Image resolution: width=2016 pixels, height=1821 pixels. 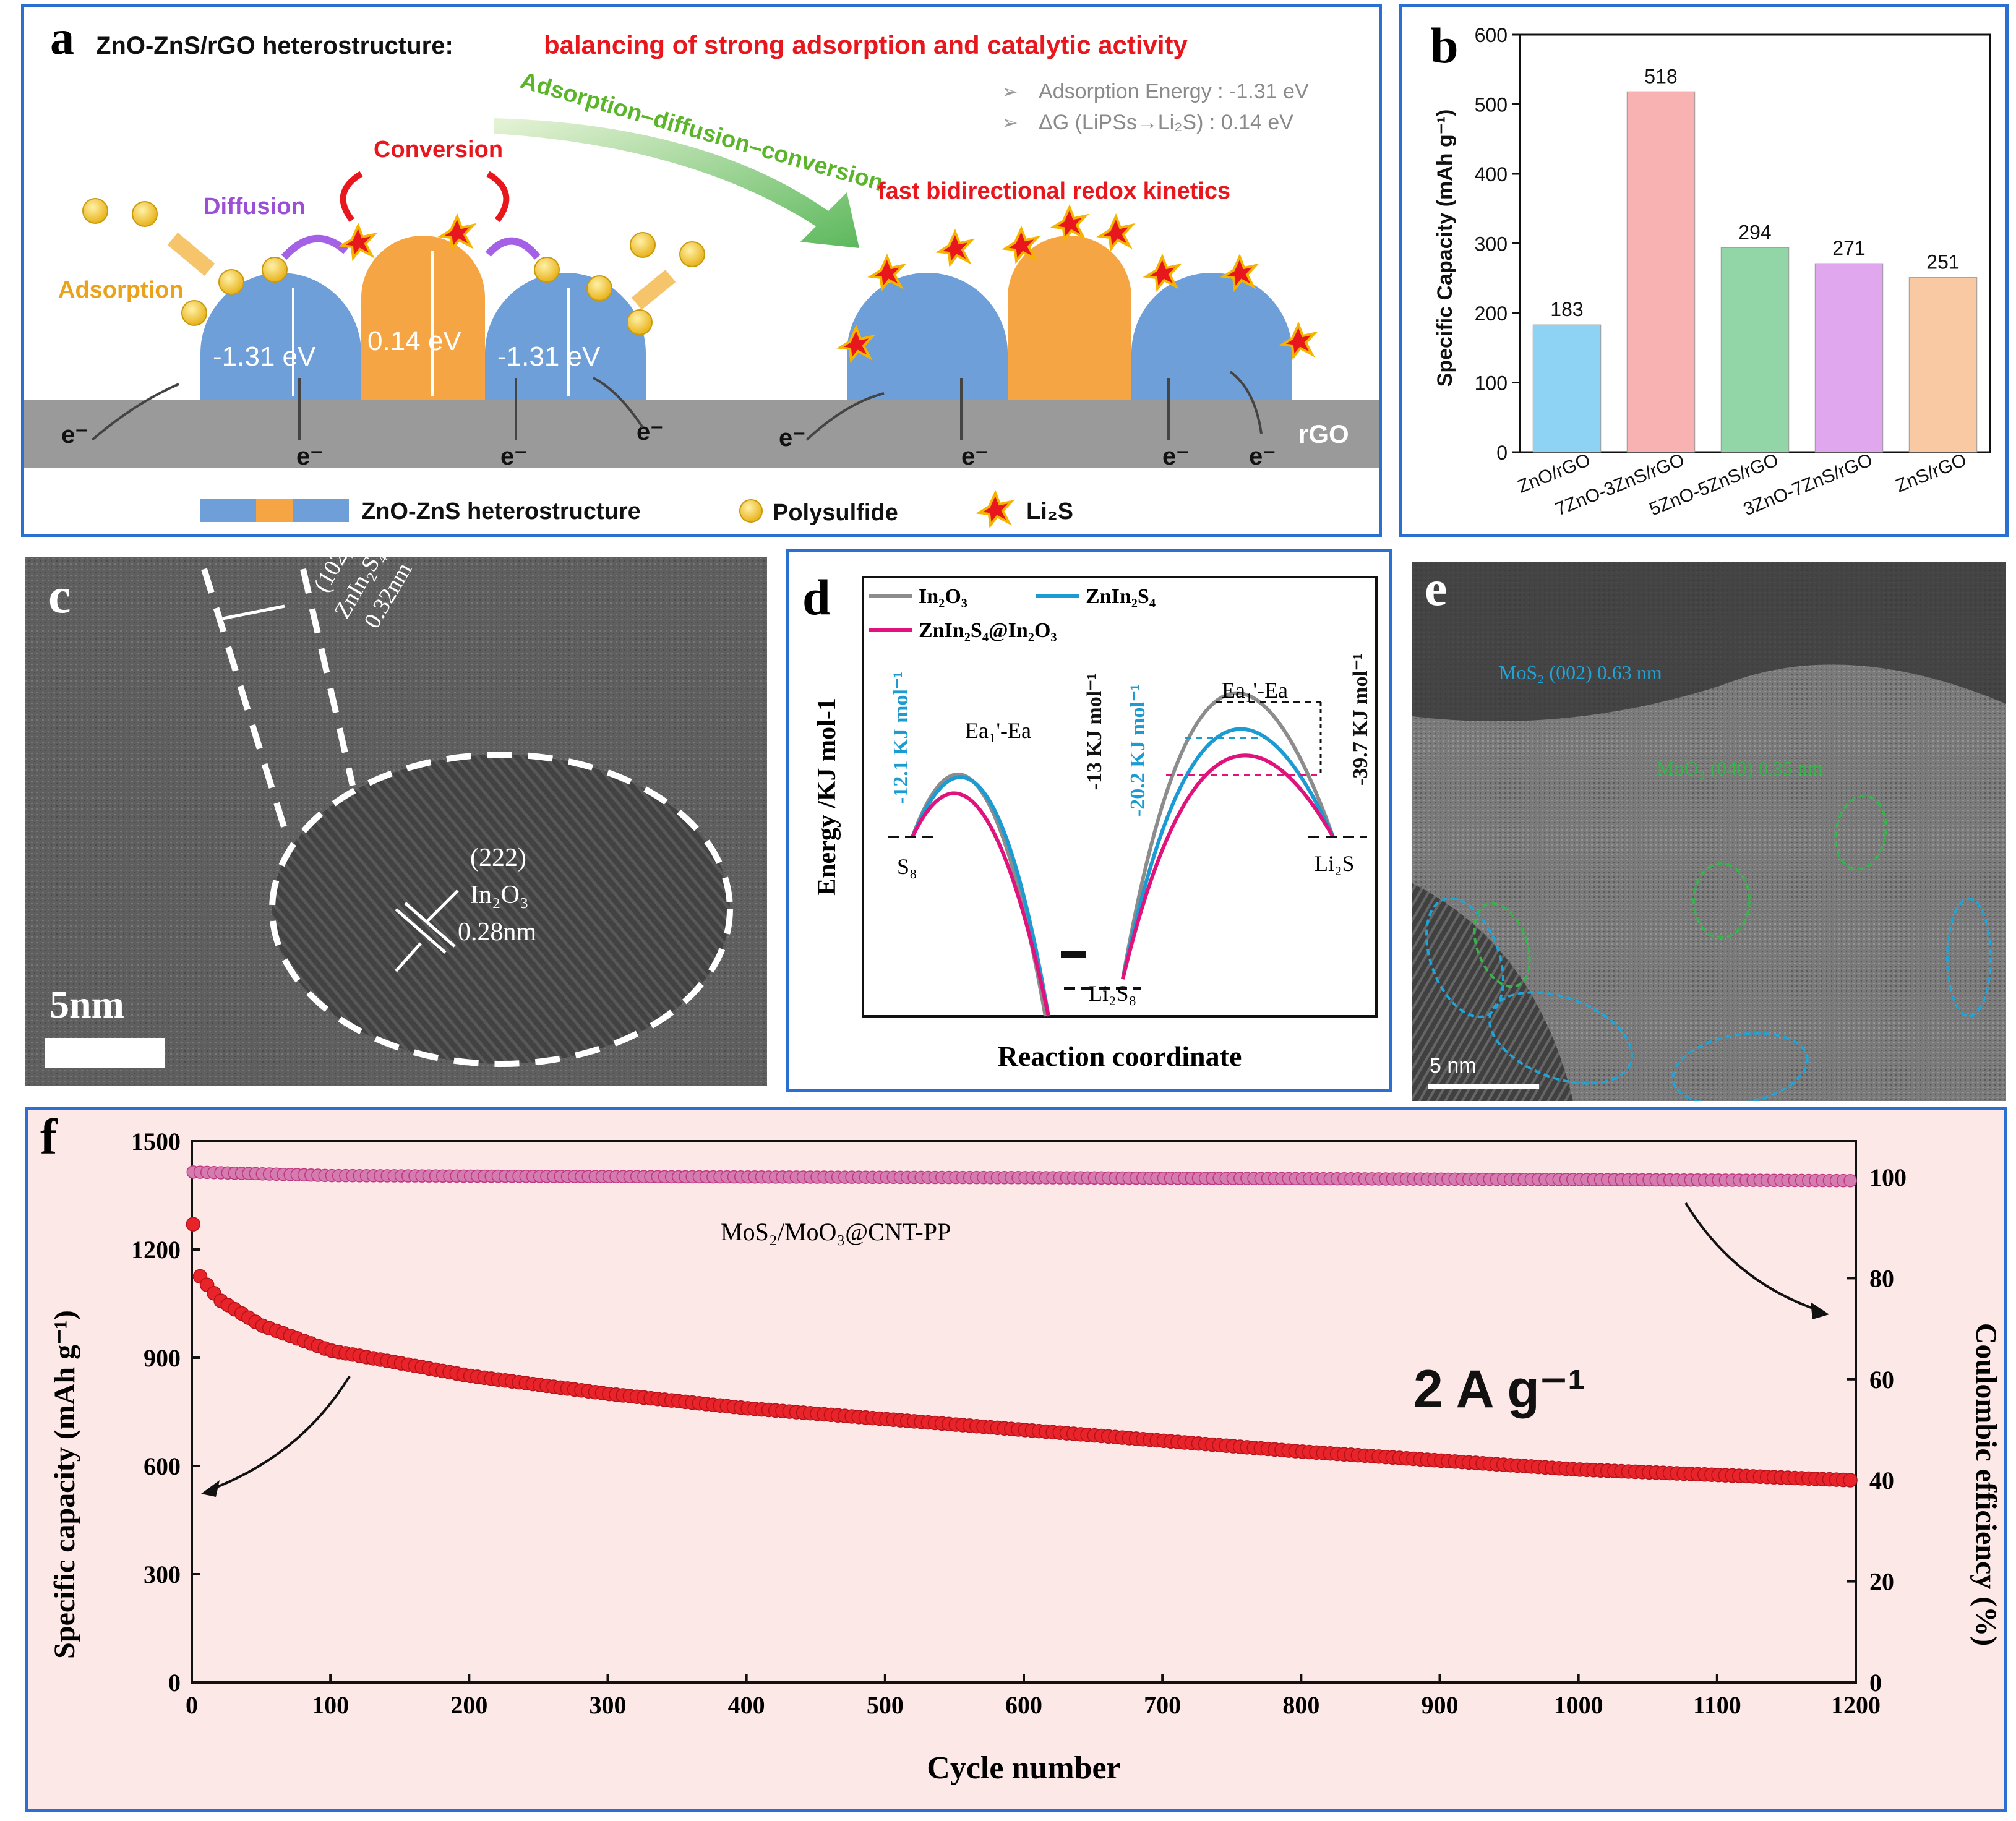 What do you see at coordinates (86, 1004) in the screenshot?
I see `scalebar-label-c: 5nm` at bounding box center [86, 1004].